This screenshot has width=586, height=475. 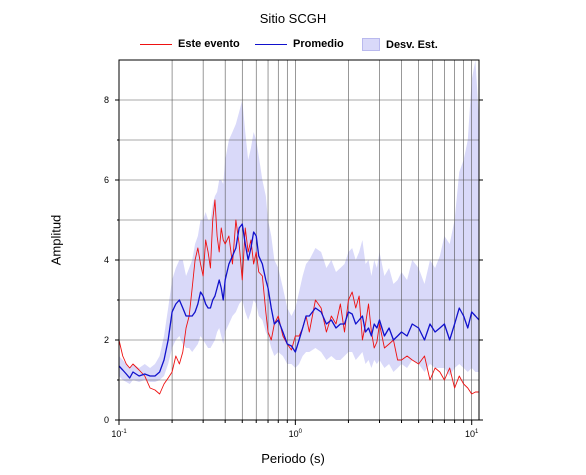 I want to click on legend-item-desv-est: Desv. Est., so click(x=400, y=44).